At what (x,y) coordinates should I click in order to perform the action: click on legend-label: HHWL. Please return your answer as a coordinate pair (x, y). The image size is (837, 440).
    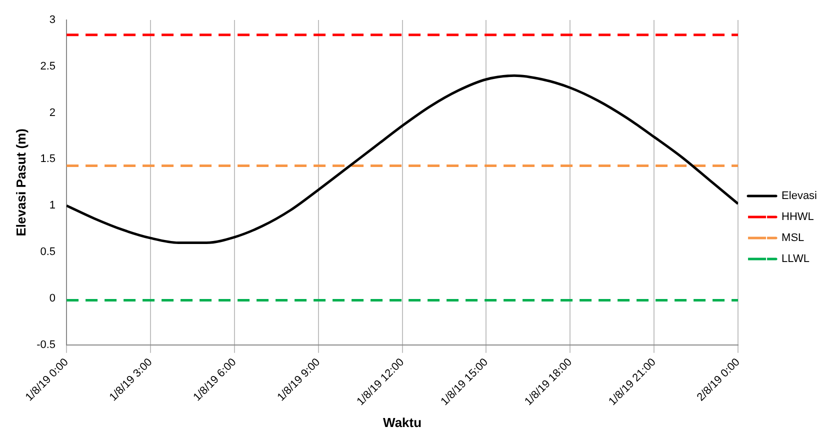
    Looking at the image, I should click on (798, 217).